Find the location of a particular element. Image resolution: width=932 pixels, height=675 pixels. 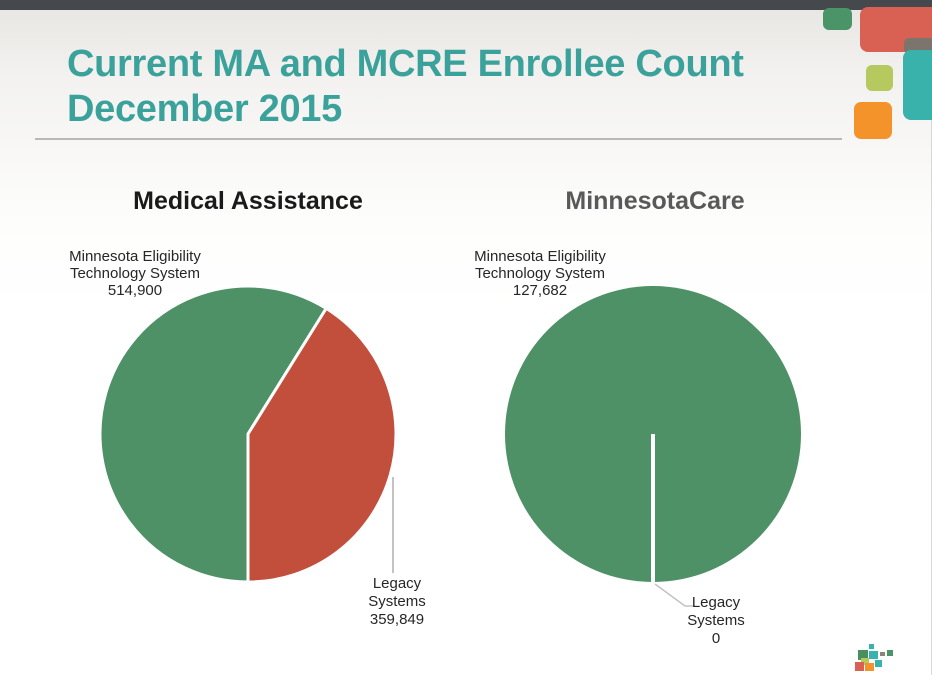

title-divider is located at coordinates (438, 139).